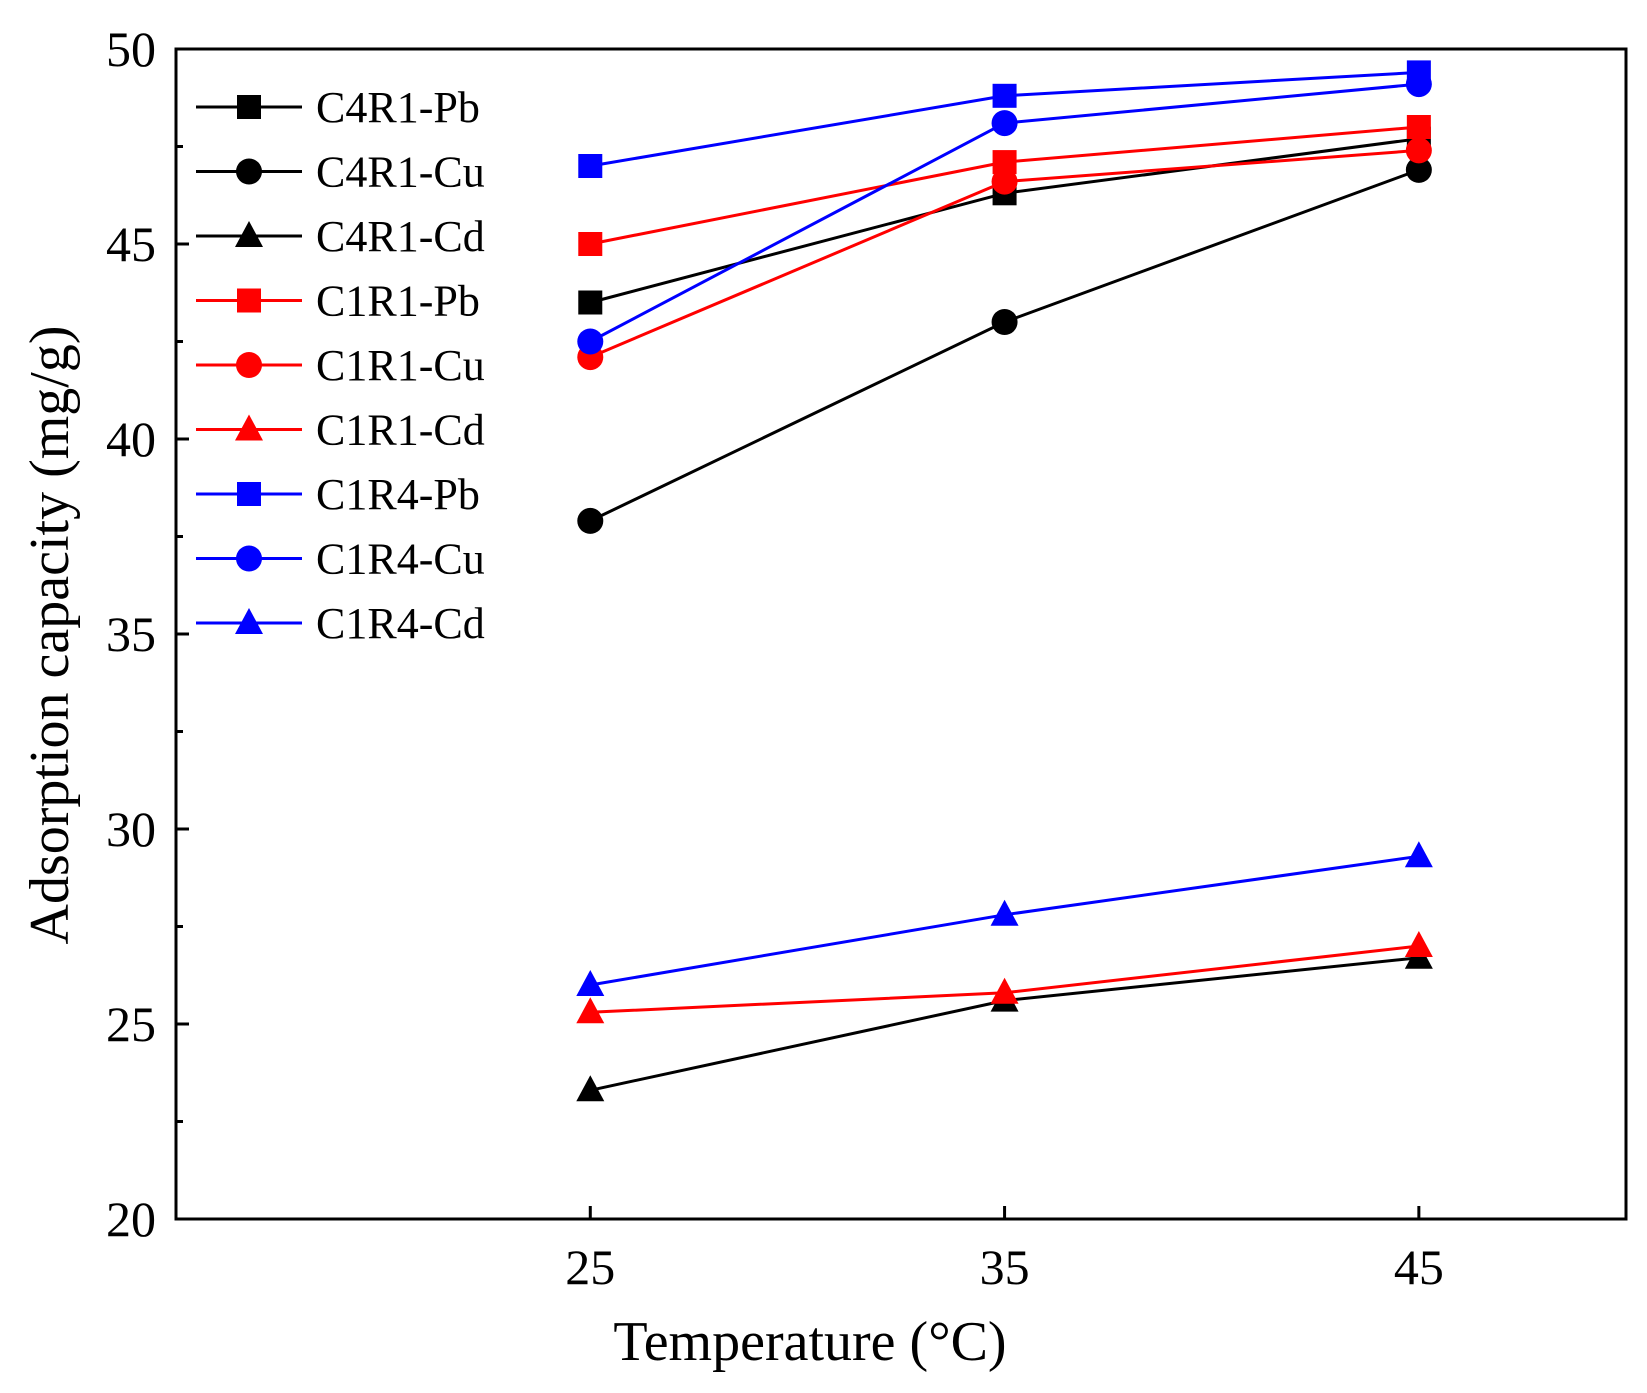  Describe the element at coordinates (400, 365) in the screenshot. I see `legend-label: C1R1-Cu` at that location.